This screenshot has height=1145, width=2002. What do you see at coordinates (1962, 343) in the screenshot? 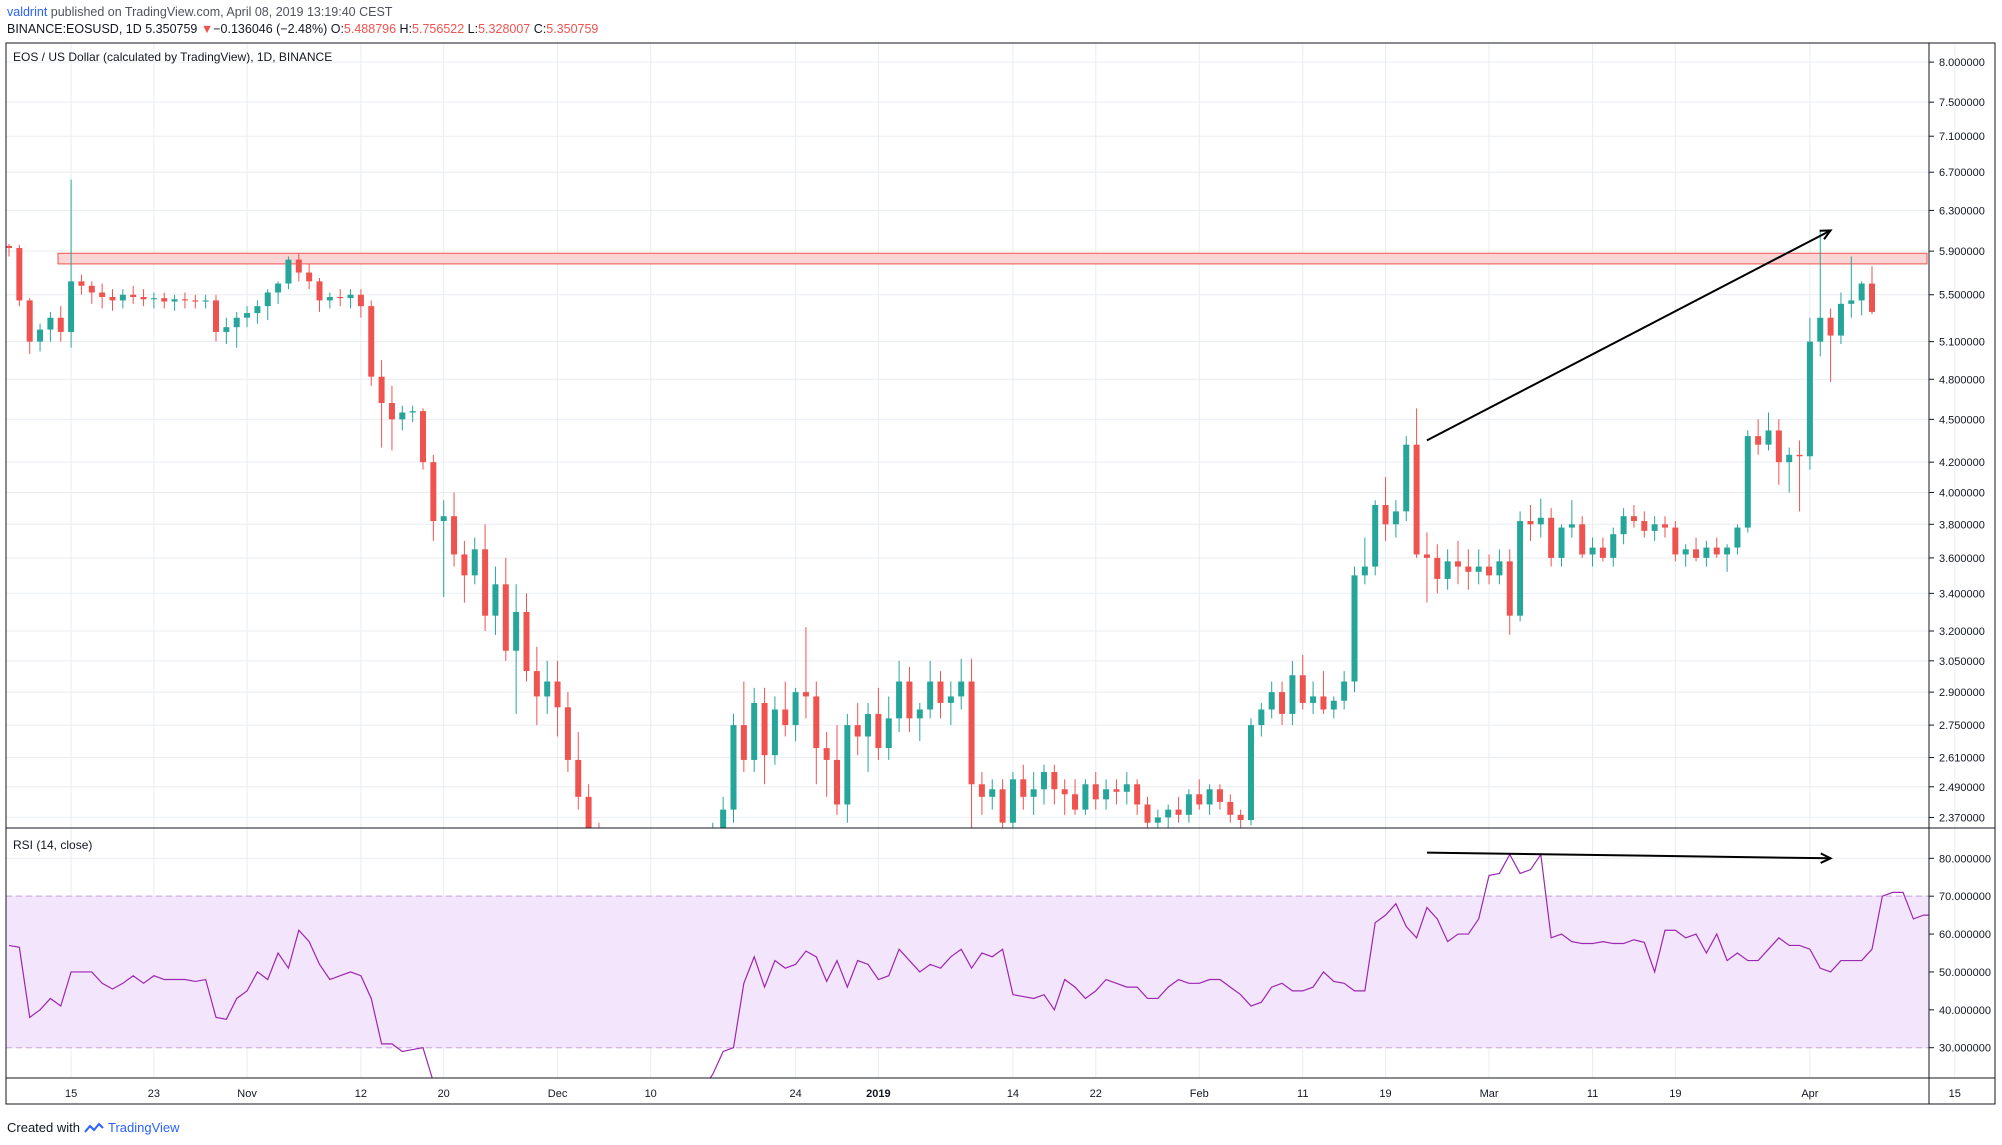
I see `price-tick-label: 5.100000` at bounding box center [1962, 343].